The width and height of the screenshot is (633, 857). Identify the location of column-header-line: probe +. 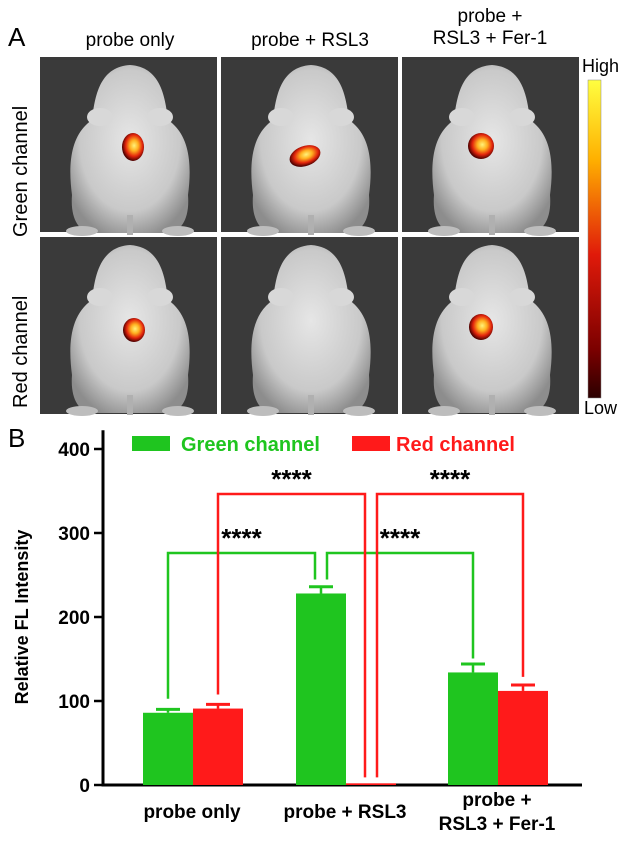
(490, 16).